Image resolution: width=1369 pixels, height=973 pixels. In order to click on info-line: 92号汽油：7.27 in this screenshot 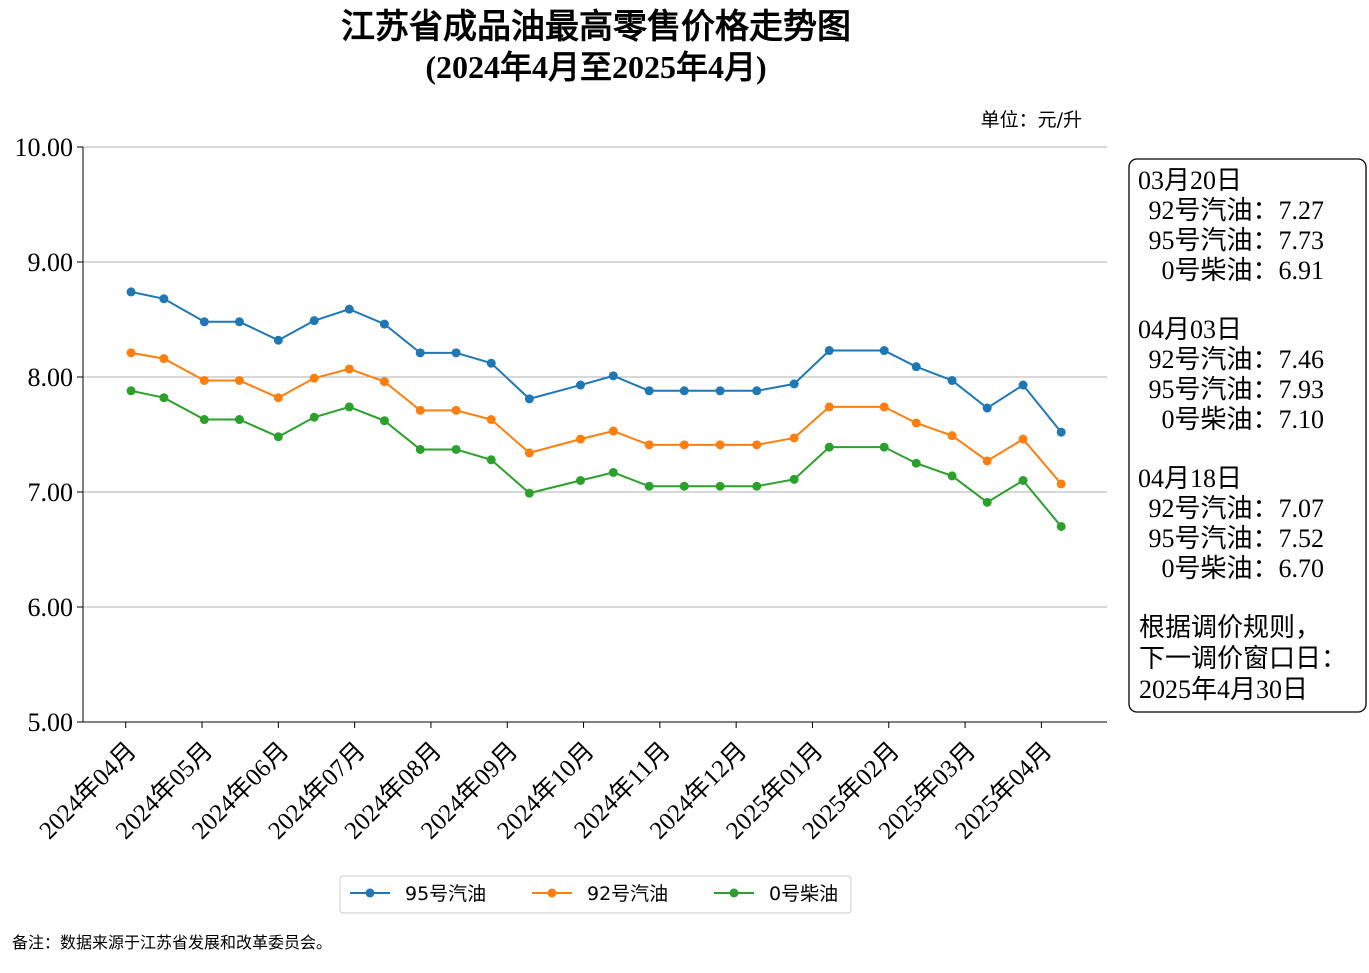, I will do `click(1236, 210)`.